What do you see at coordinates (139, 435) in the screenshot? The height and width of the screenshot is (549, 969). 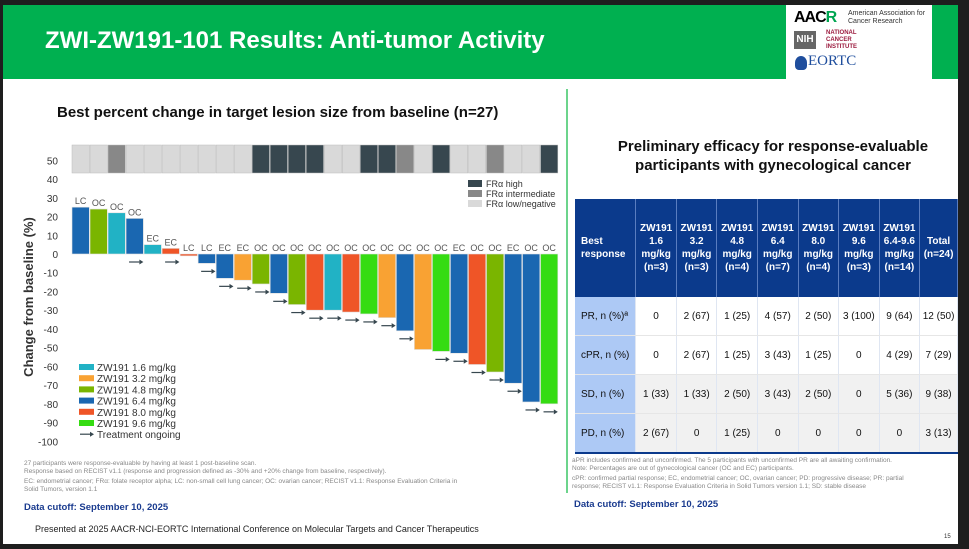 I see `ongoing-legend-label: Treatment ongoing` at bounding box center [139, 435].